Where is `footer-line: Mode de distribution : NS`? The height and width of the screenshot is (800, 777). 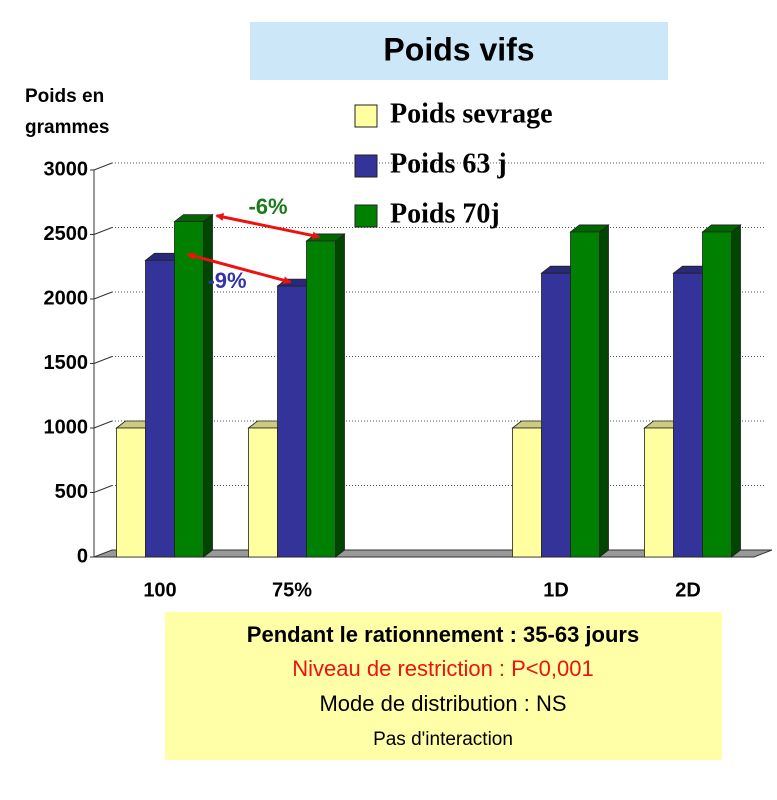 footer-line: Mode de distribution : NS is located at coordinates (442, 703).